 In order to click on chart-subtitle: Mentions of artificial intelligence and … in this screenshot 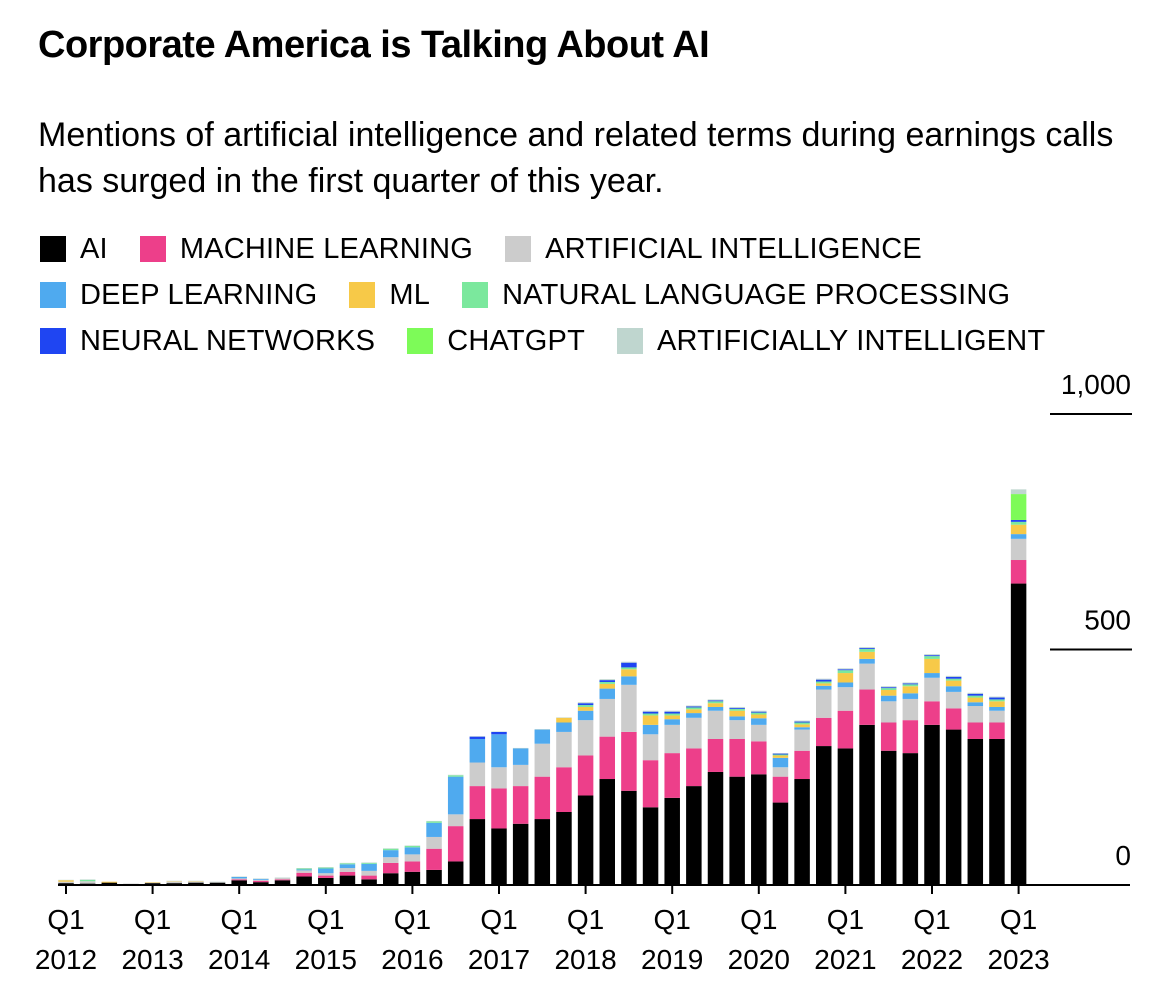, I will do `click(576, 158)`.